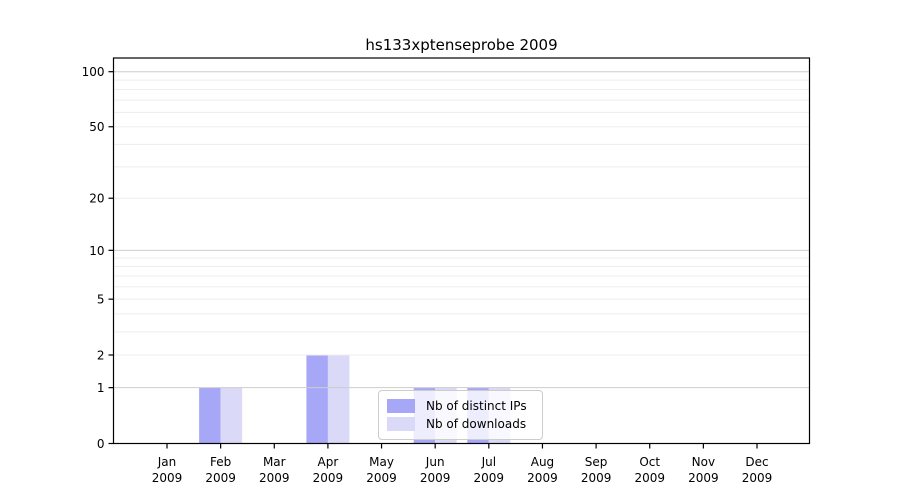 Image resolution: width=900 pixels, height=500 pixels. What do you see at coordinates (101, 388) in the screenshot?
I see `y-tick-label: 1` at bounding box center [101, 388].